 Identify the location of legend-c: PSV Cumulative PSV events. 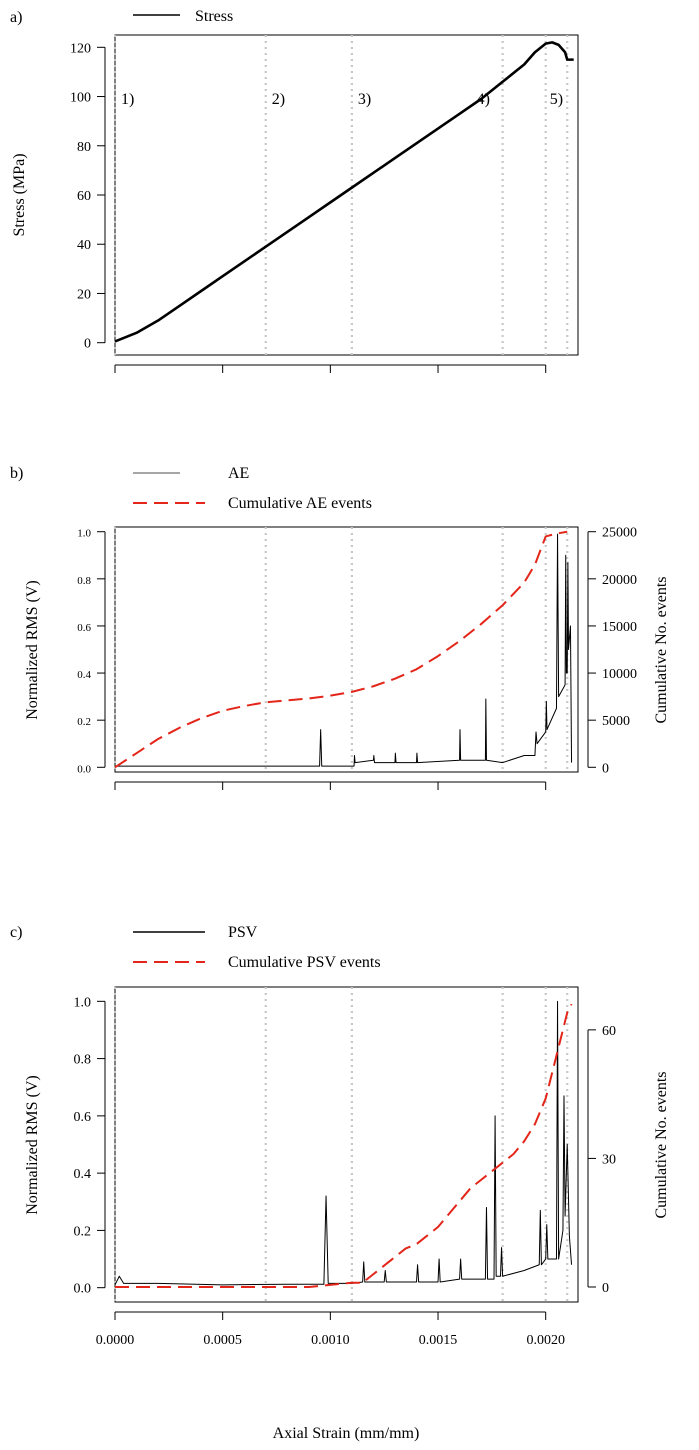
(257, 947).